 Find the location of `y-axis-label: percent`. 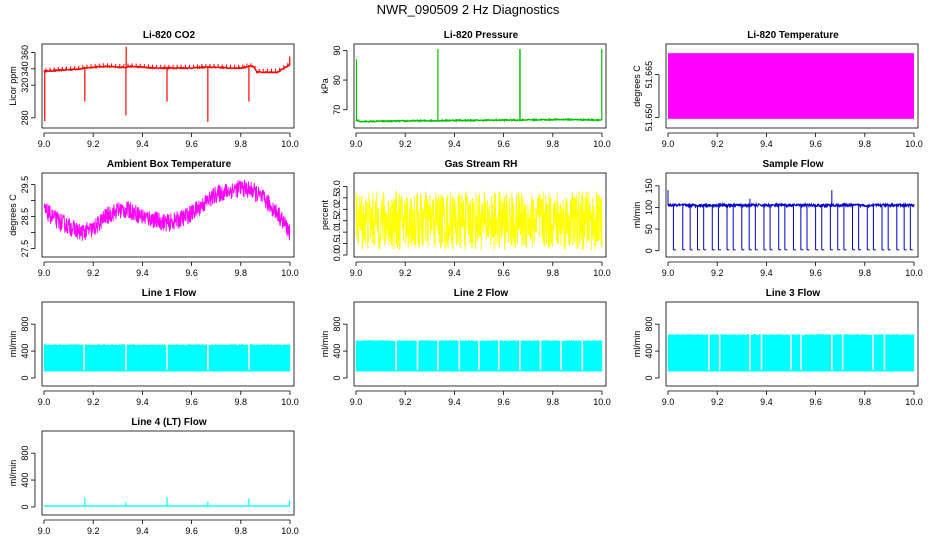

y-axis-label: percent is located at coordinates (325, 214).